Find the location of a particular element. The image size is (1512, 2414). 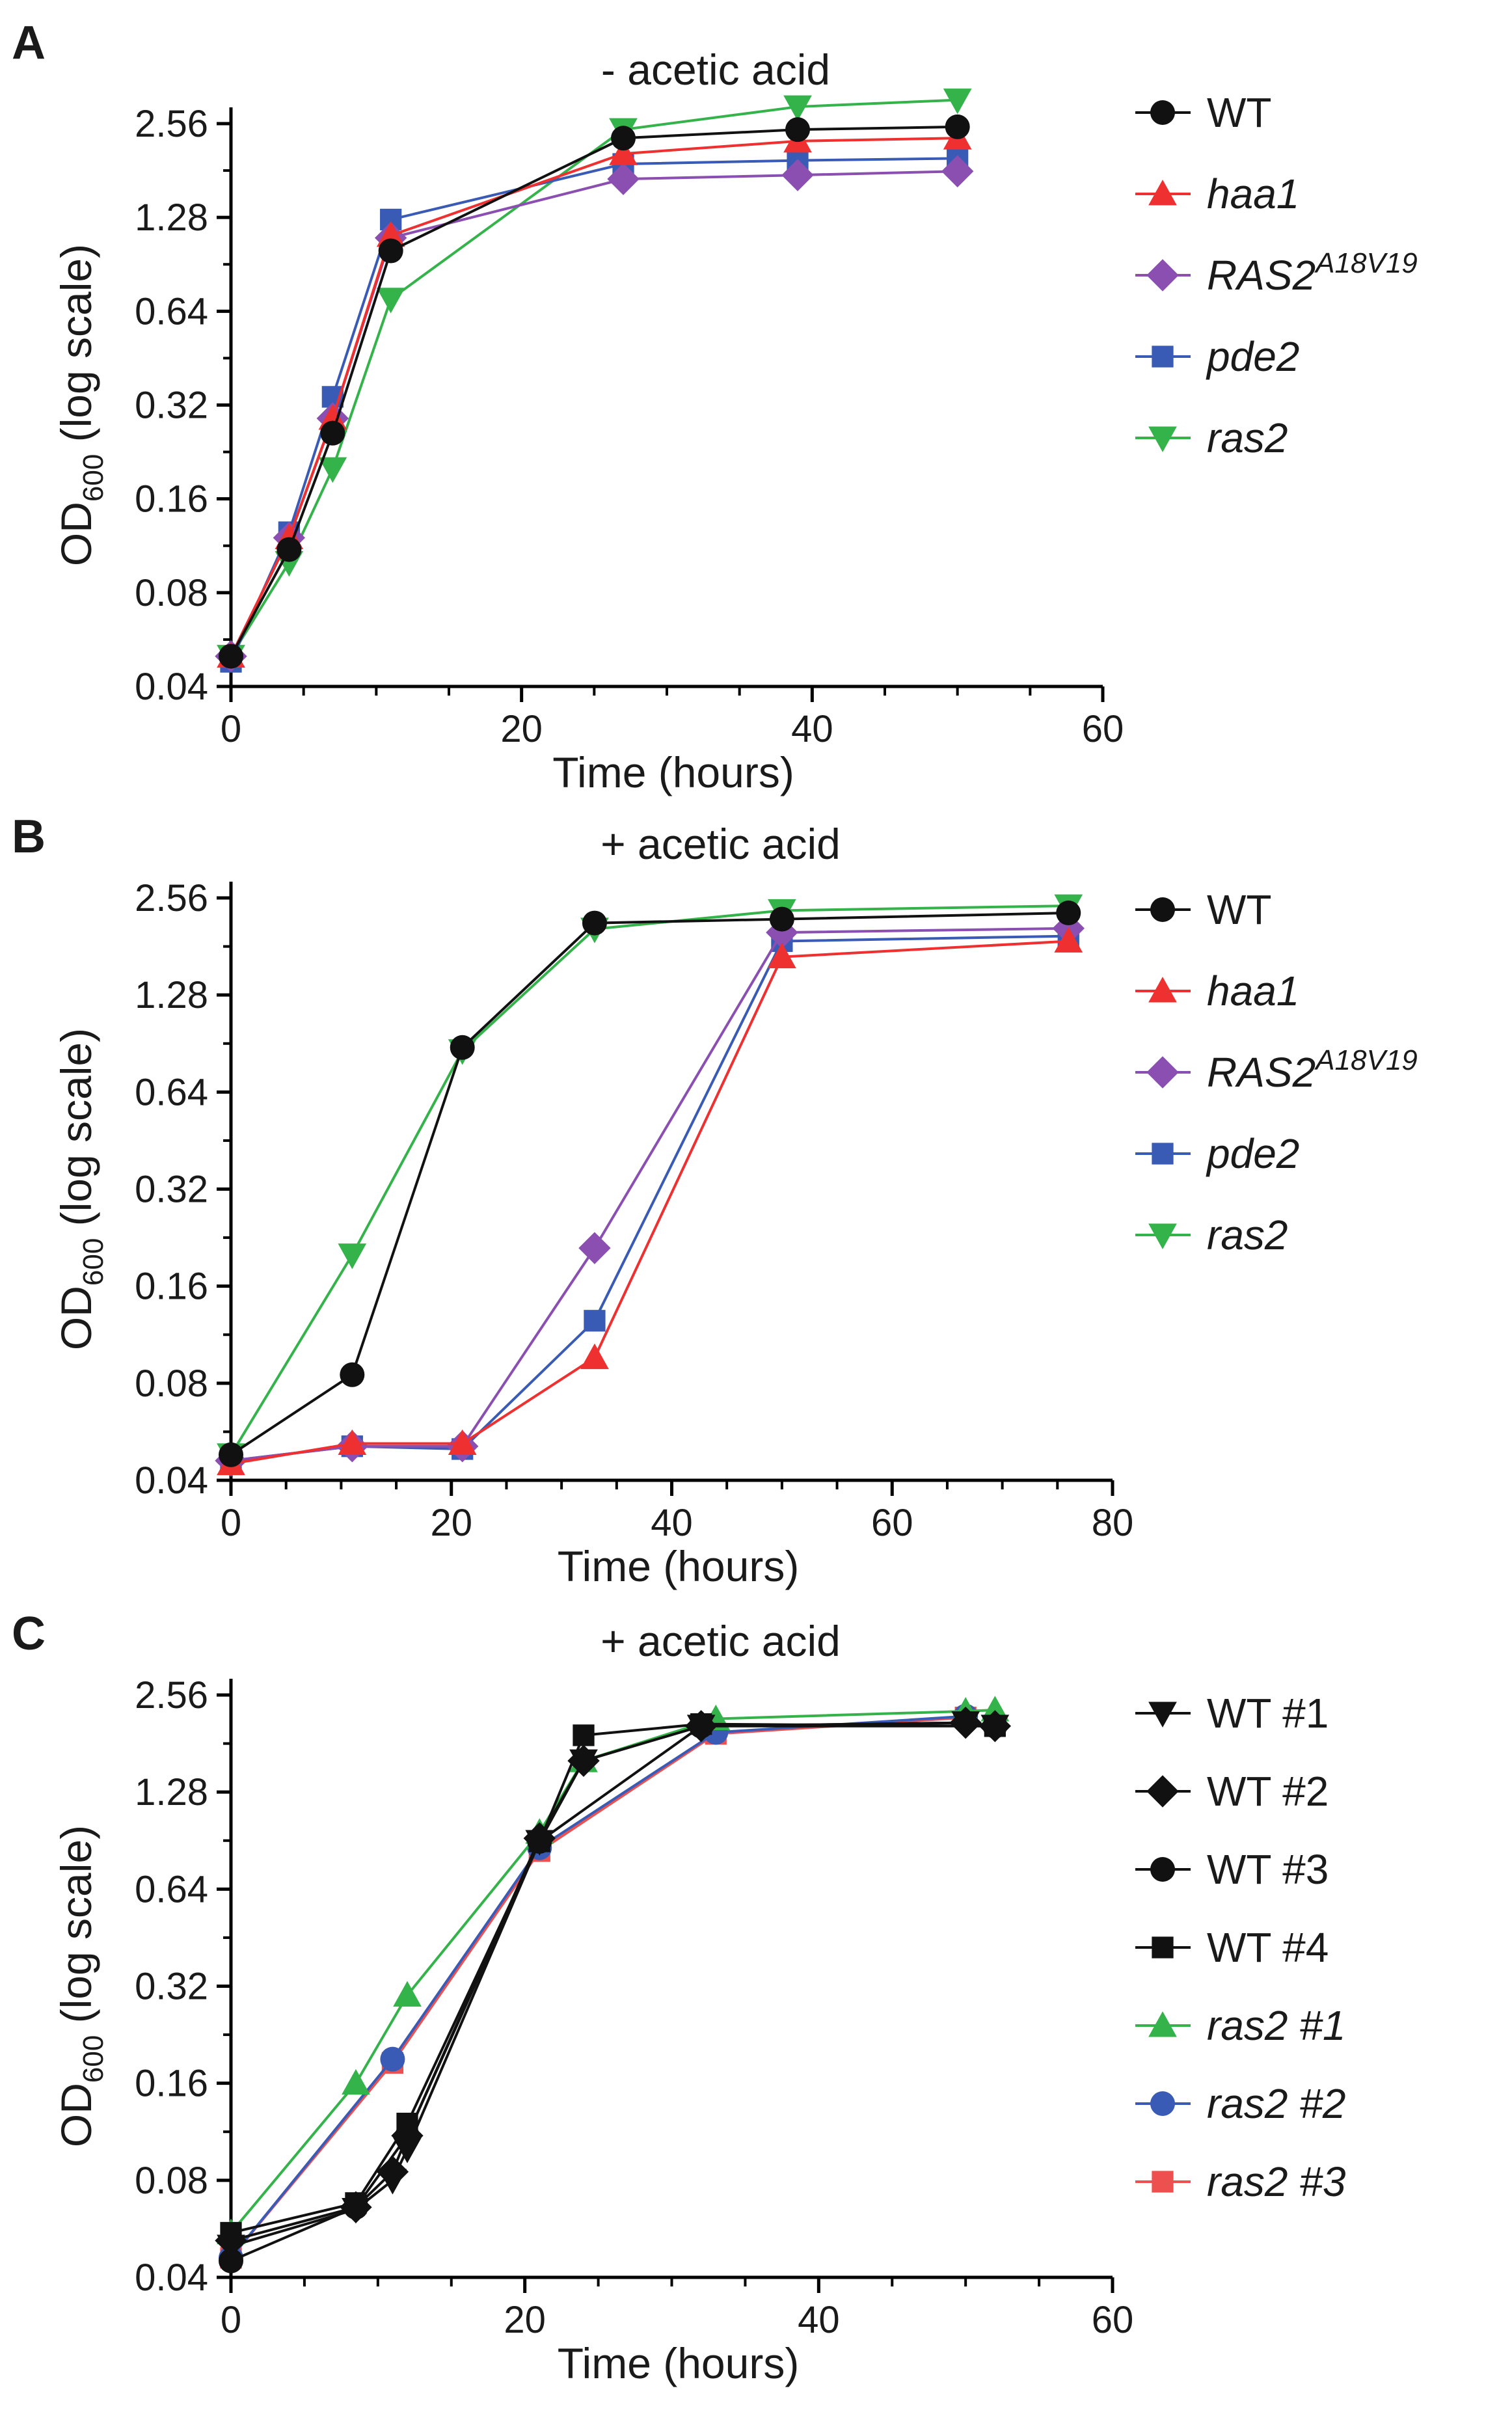

legend-item: RAS2A18V19 is located at coordinates (1276, 273).